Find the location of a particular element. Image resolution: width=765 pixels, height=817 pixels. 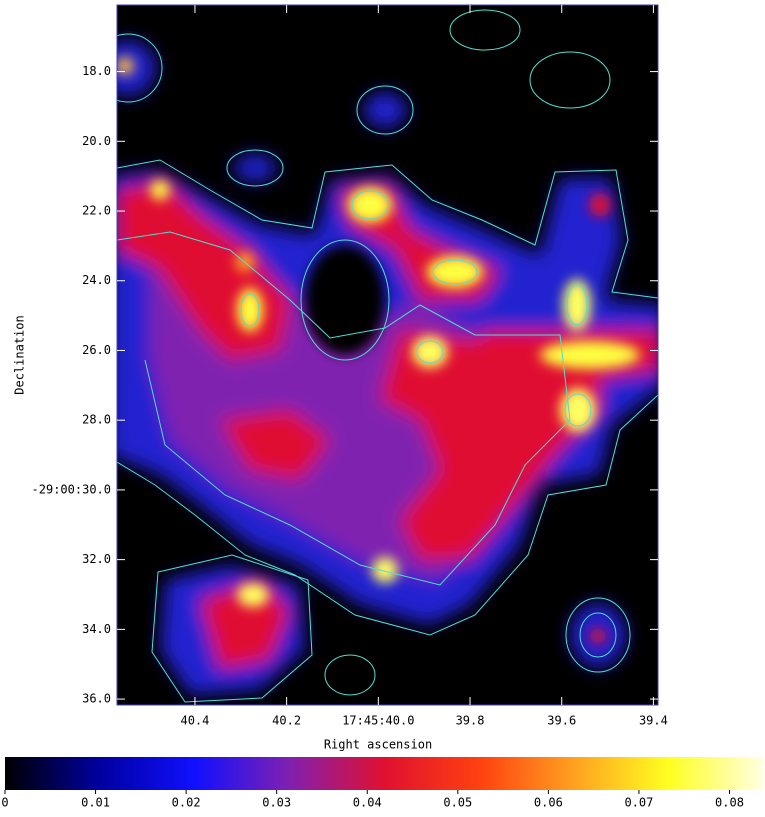

hole is located at coordinates (345, 300).